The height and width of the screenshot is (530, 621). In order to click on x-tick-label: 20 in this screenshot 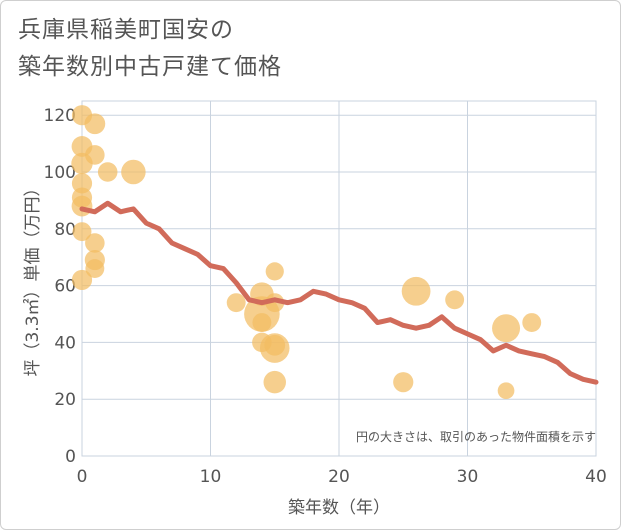, I will do `click(339, 477)`.